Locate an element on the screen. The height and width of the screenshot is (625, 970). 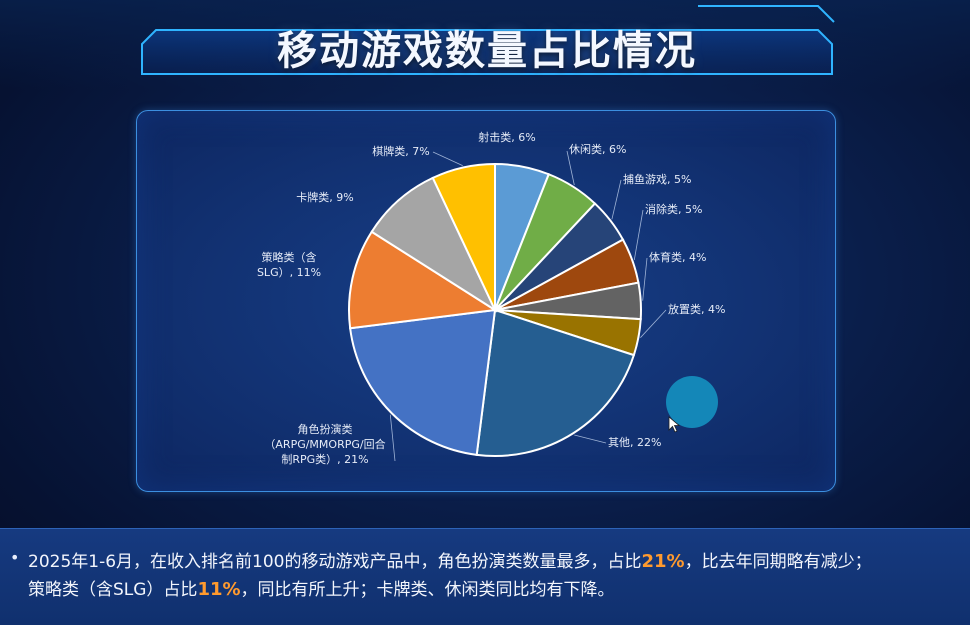
cursor-highlight is located at coordinates (692, 402).